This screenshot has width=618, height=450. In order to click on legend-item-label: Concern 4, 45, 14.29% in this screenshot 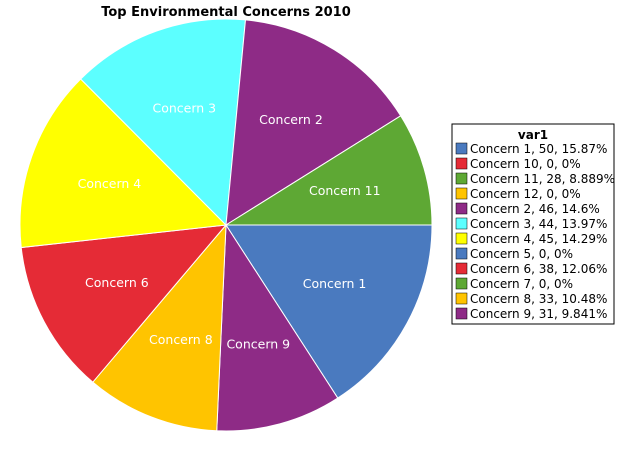, I will do `click(538, 239)`.